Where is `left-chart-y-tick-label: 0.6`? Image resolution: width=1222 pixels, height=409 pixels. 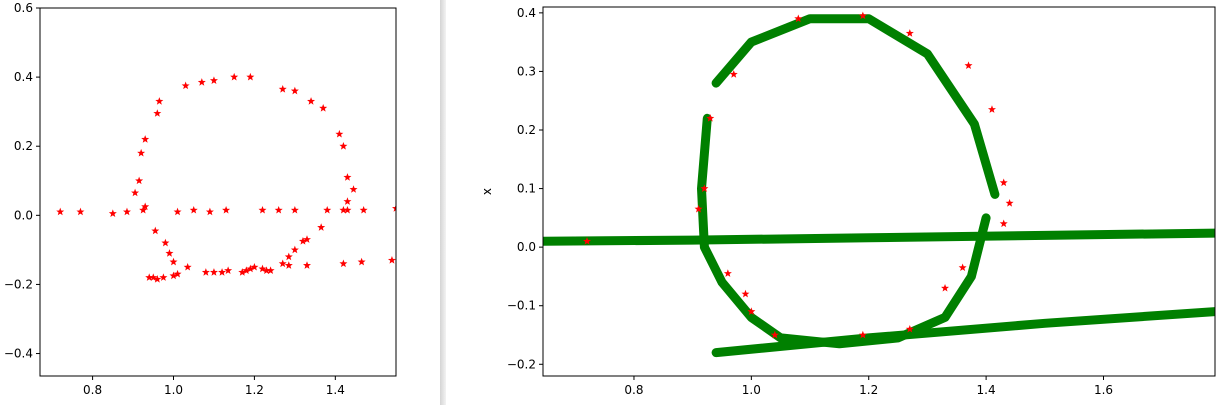
left-chart-y-tick-label: 0.6 is located at coordinates (23, 8).